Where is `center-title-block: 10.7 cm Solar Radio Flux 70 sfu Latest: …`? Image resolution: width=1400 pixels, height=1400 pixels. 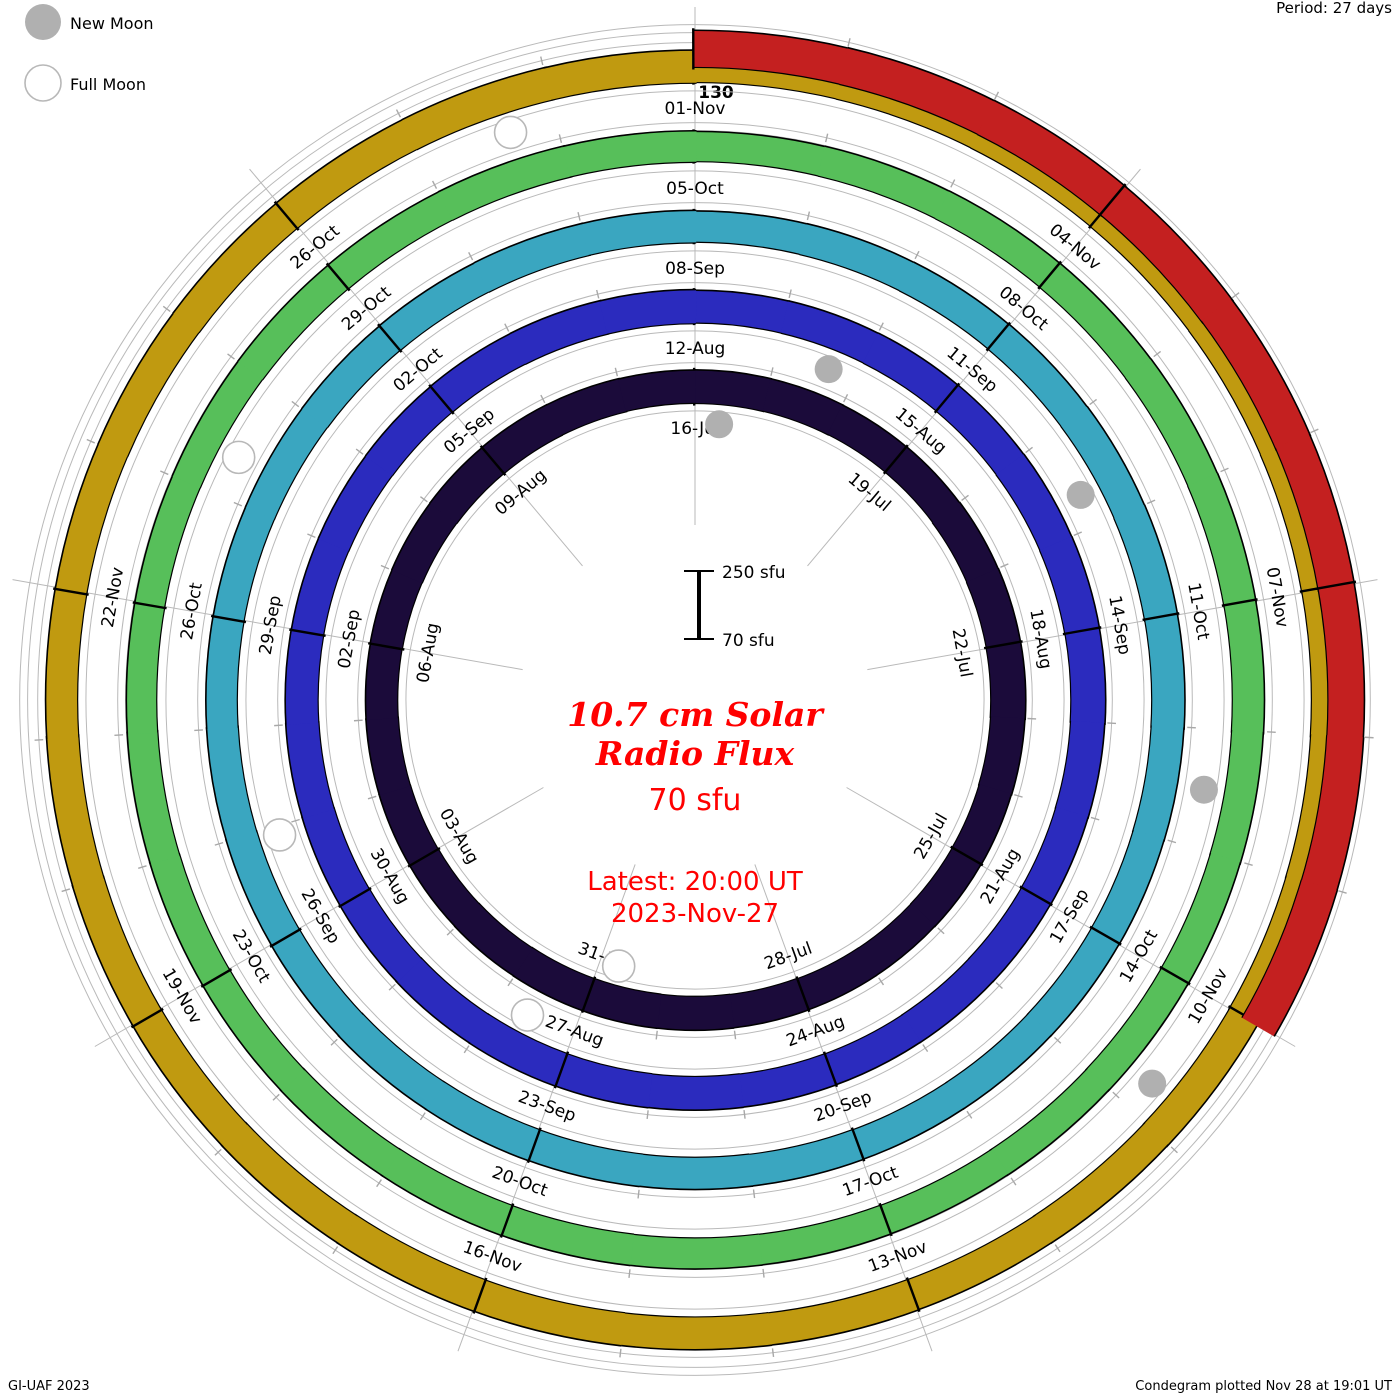
center-title-block: 10.7 cm Solar Radio Flux 70 sfu Latest: … is located at coordinates (696, 812).